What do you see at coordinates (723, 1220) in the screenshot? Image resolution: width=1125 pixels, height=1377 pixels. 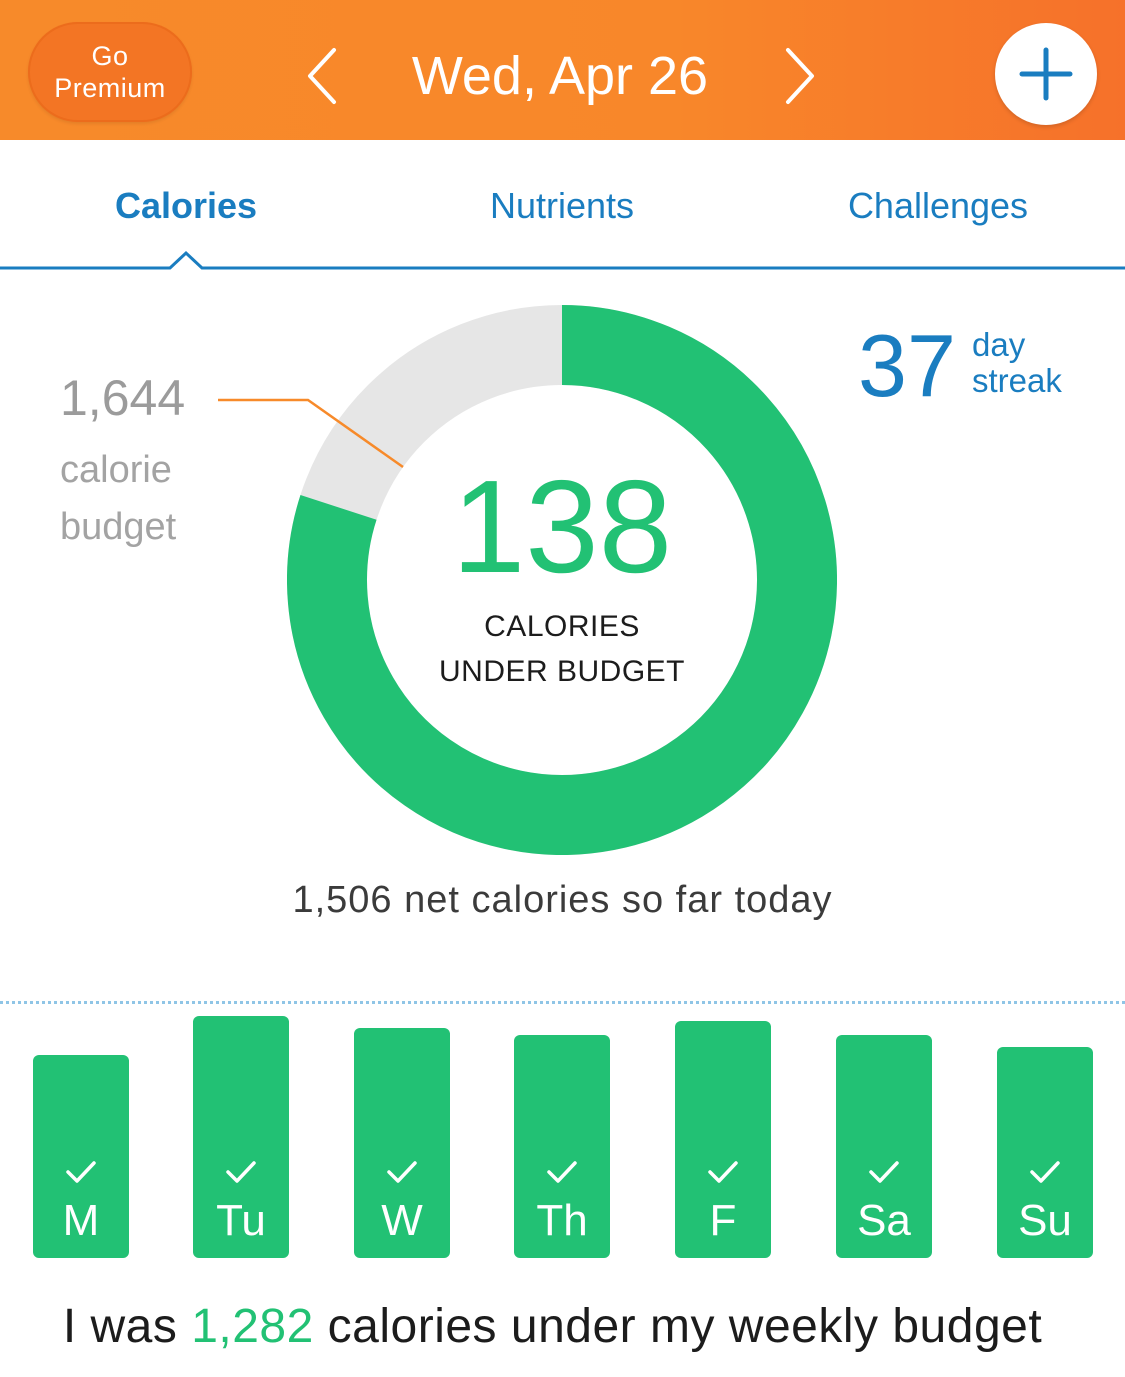 I see `day-label: F` at bounding box center [723, 1220].